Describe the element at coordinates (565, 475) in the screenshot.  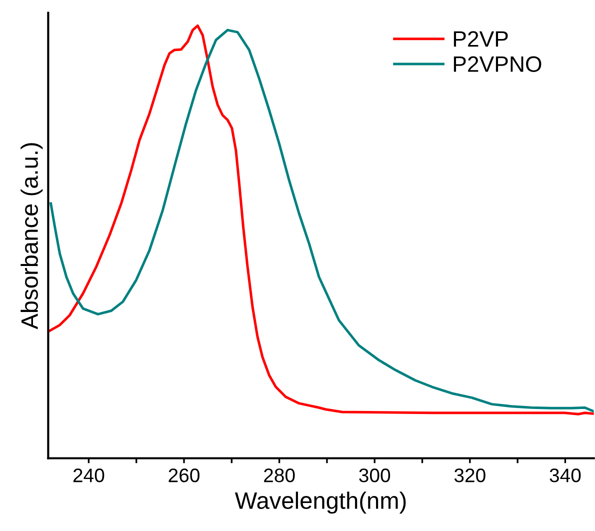
I see `x-tick-label: 340` at that location.